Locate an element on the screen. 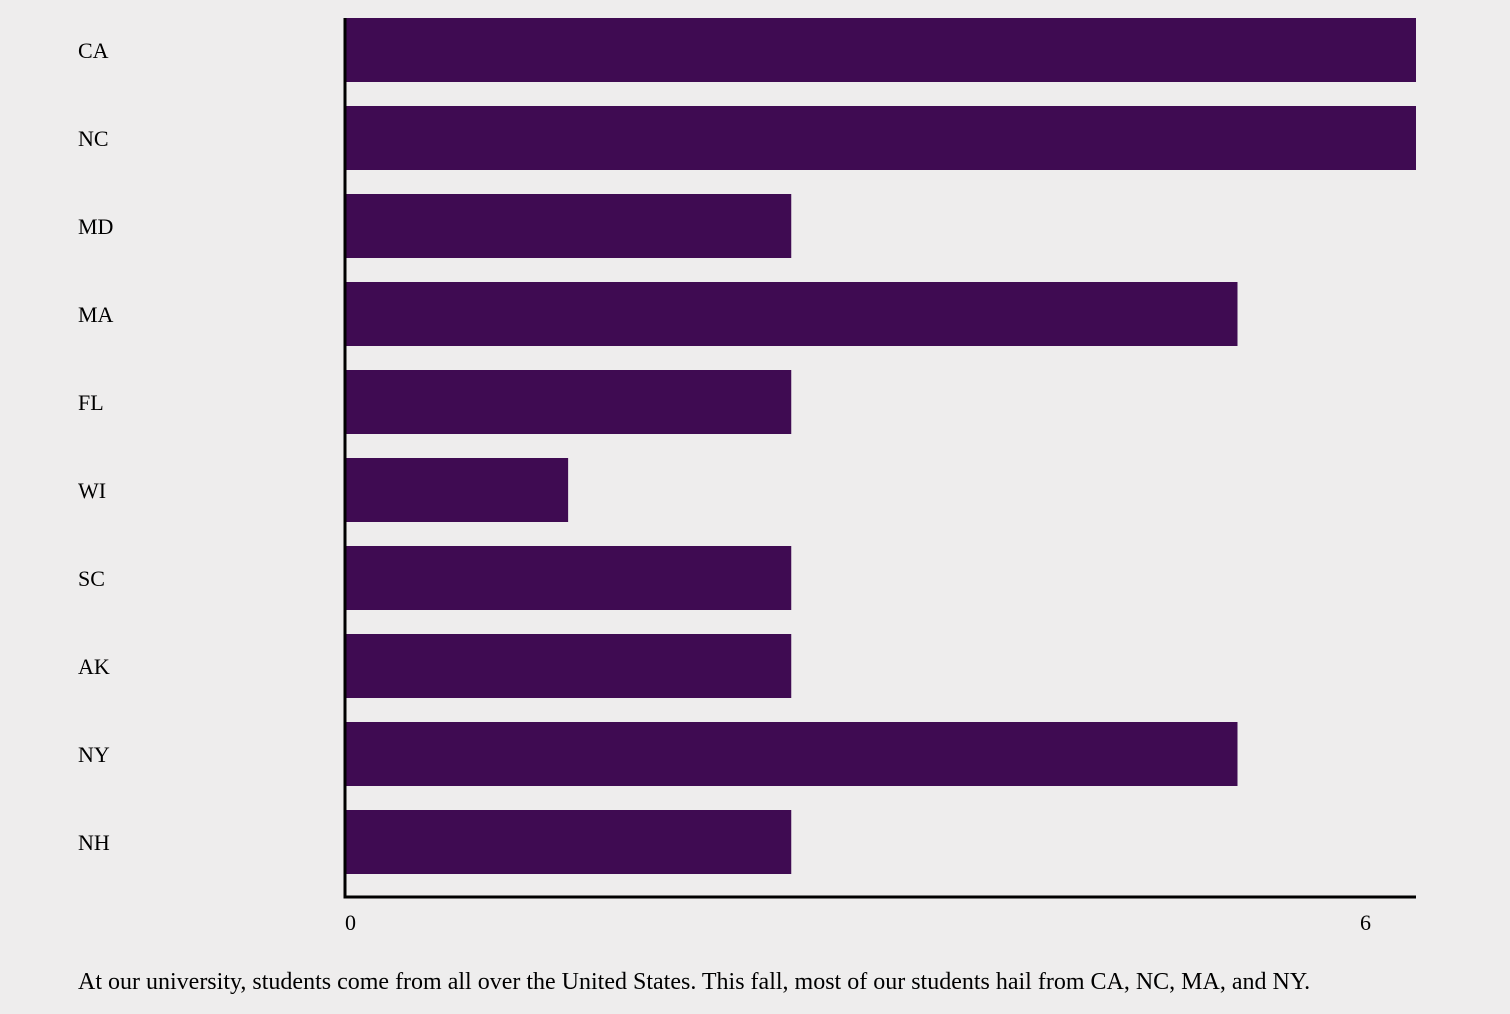 This screenshot has height=1014, width=1510. bar-fl is located at coordinates (568, 402).